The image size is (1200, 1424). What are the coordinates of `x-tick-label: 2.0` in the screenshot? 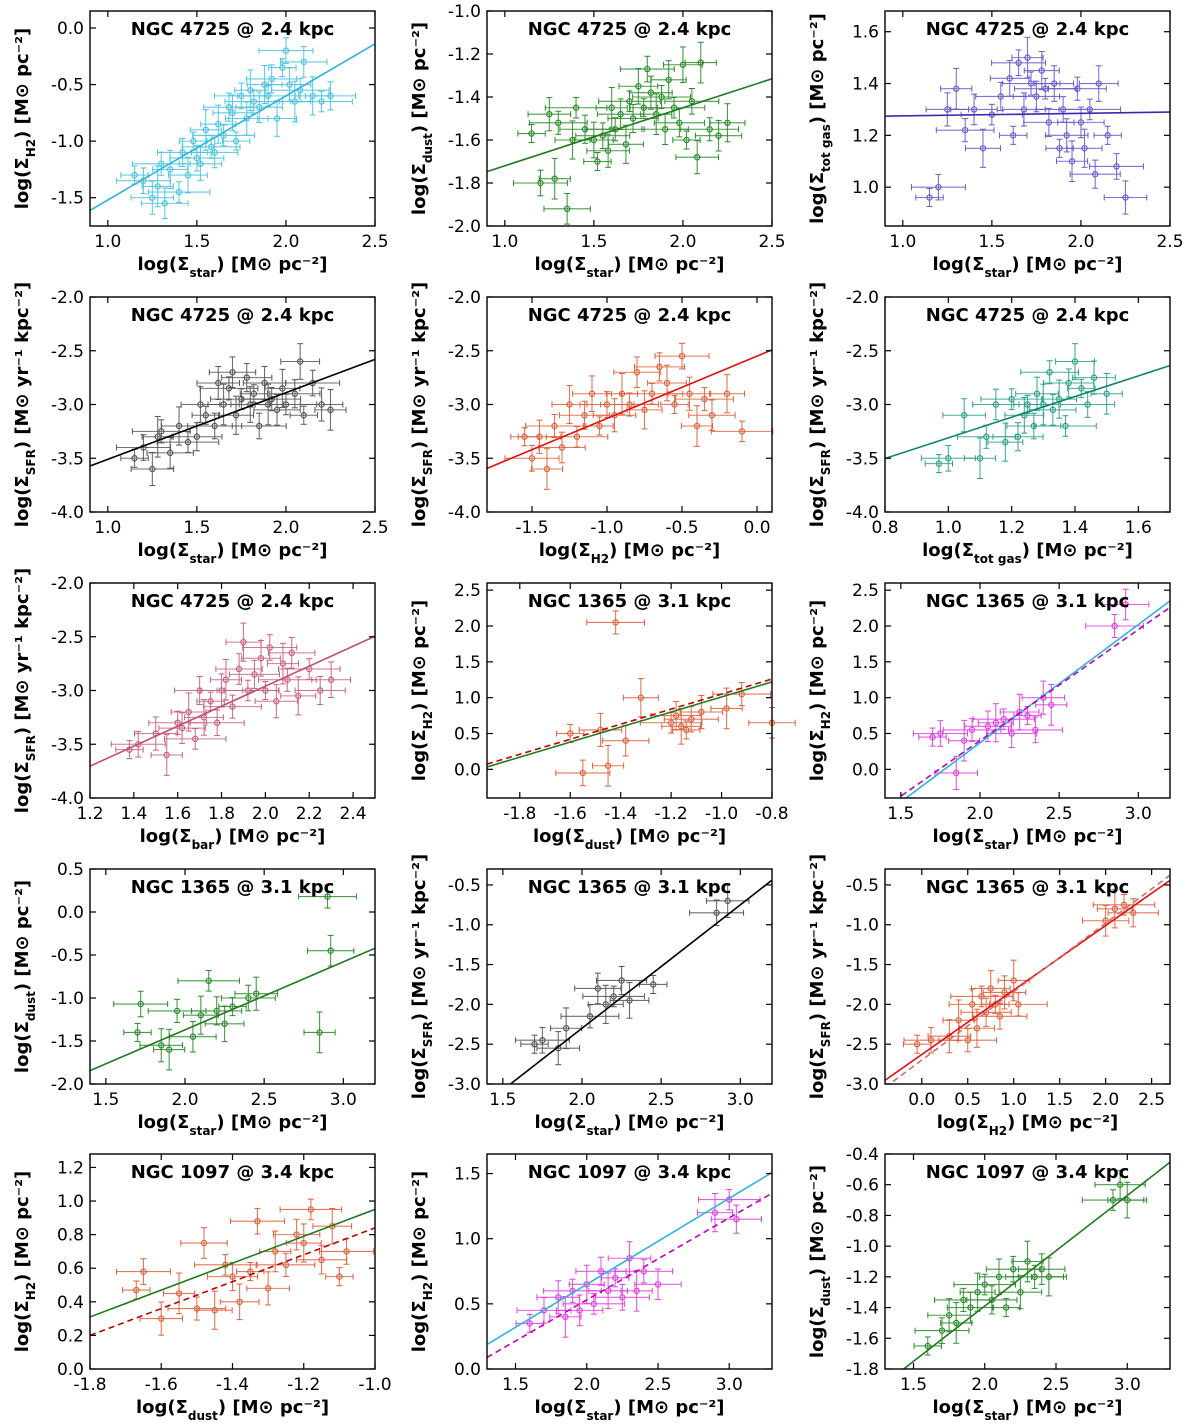 It's located at (285, 242).